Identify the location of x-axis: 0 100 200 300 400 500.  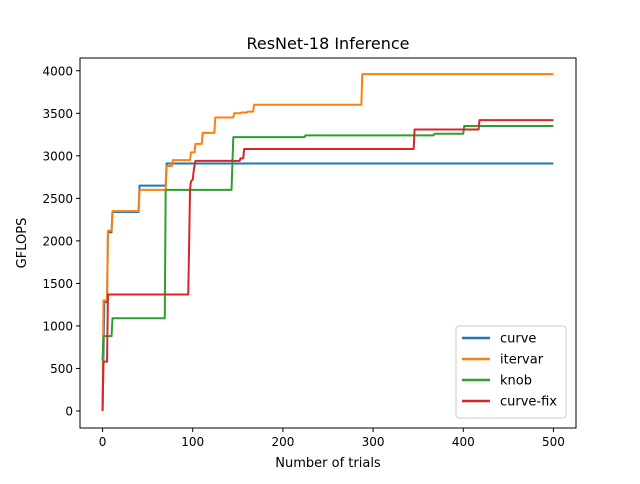
(332, 438).